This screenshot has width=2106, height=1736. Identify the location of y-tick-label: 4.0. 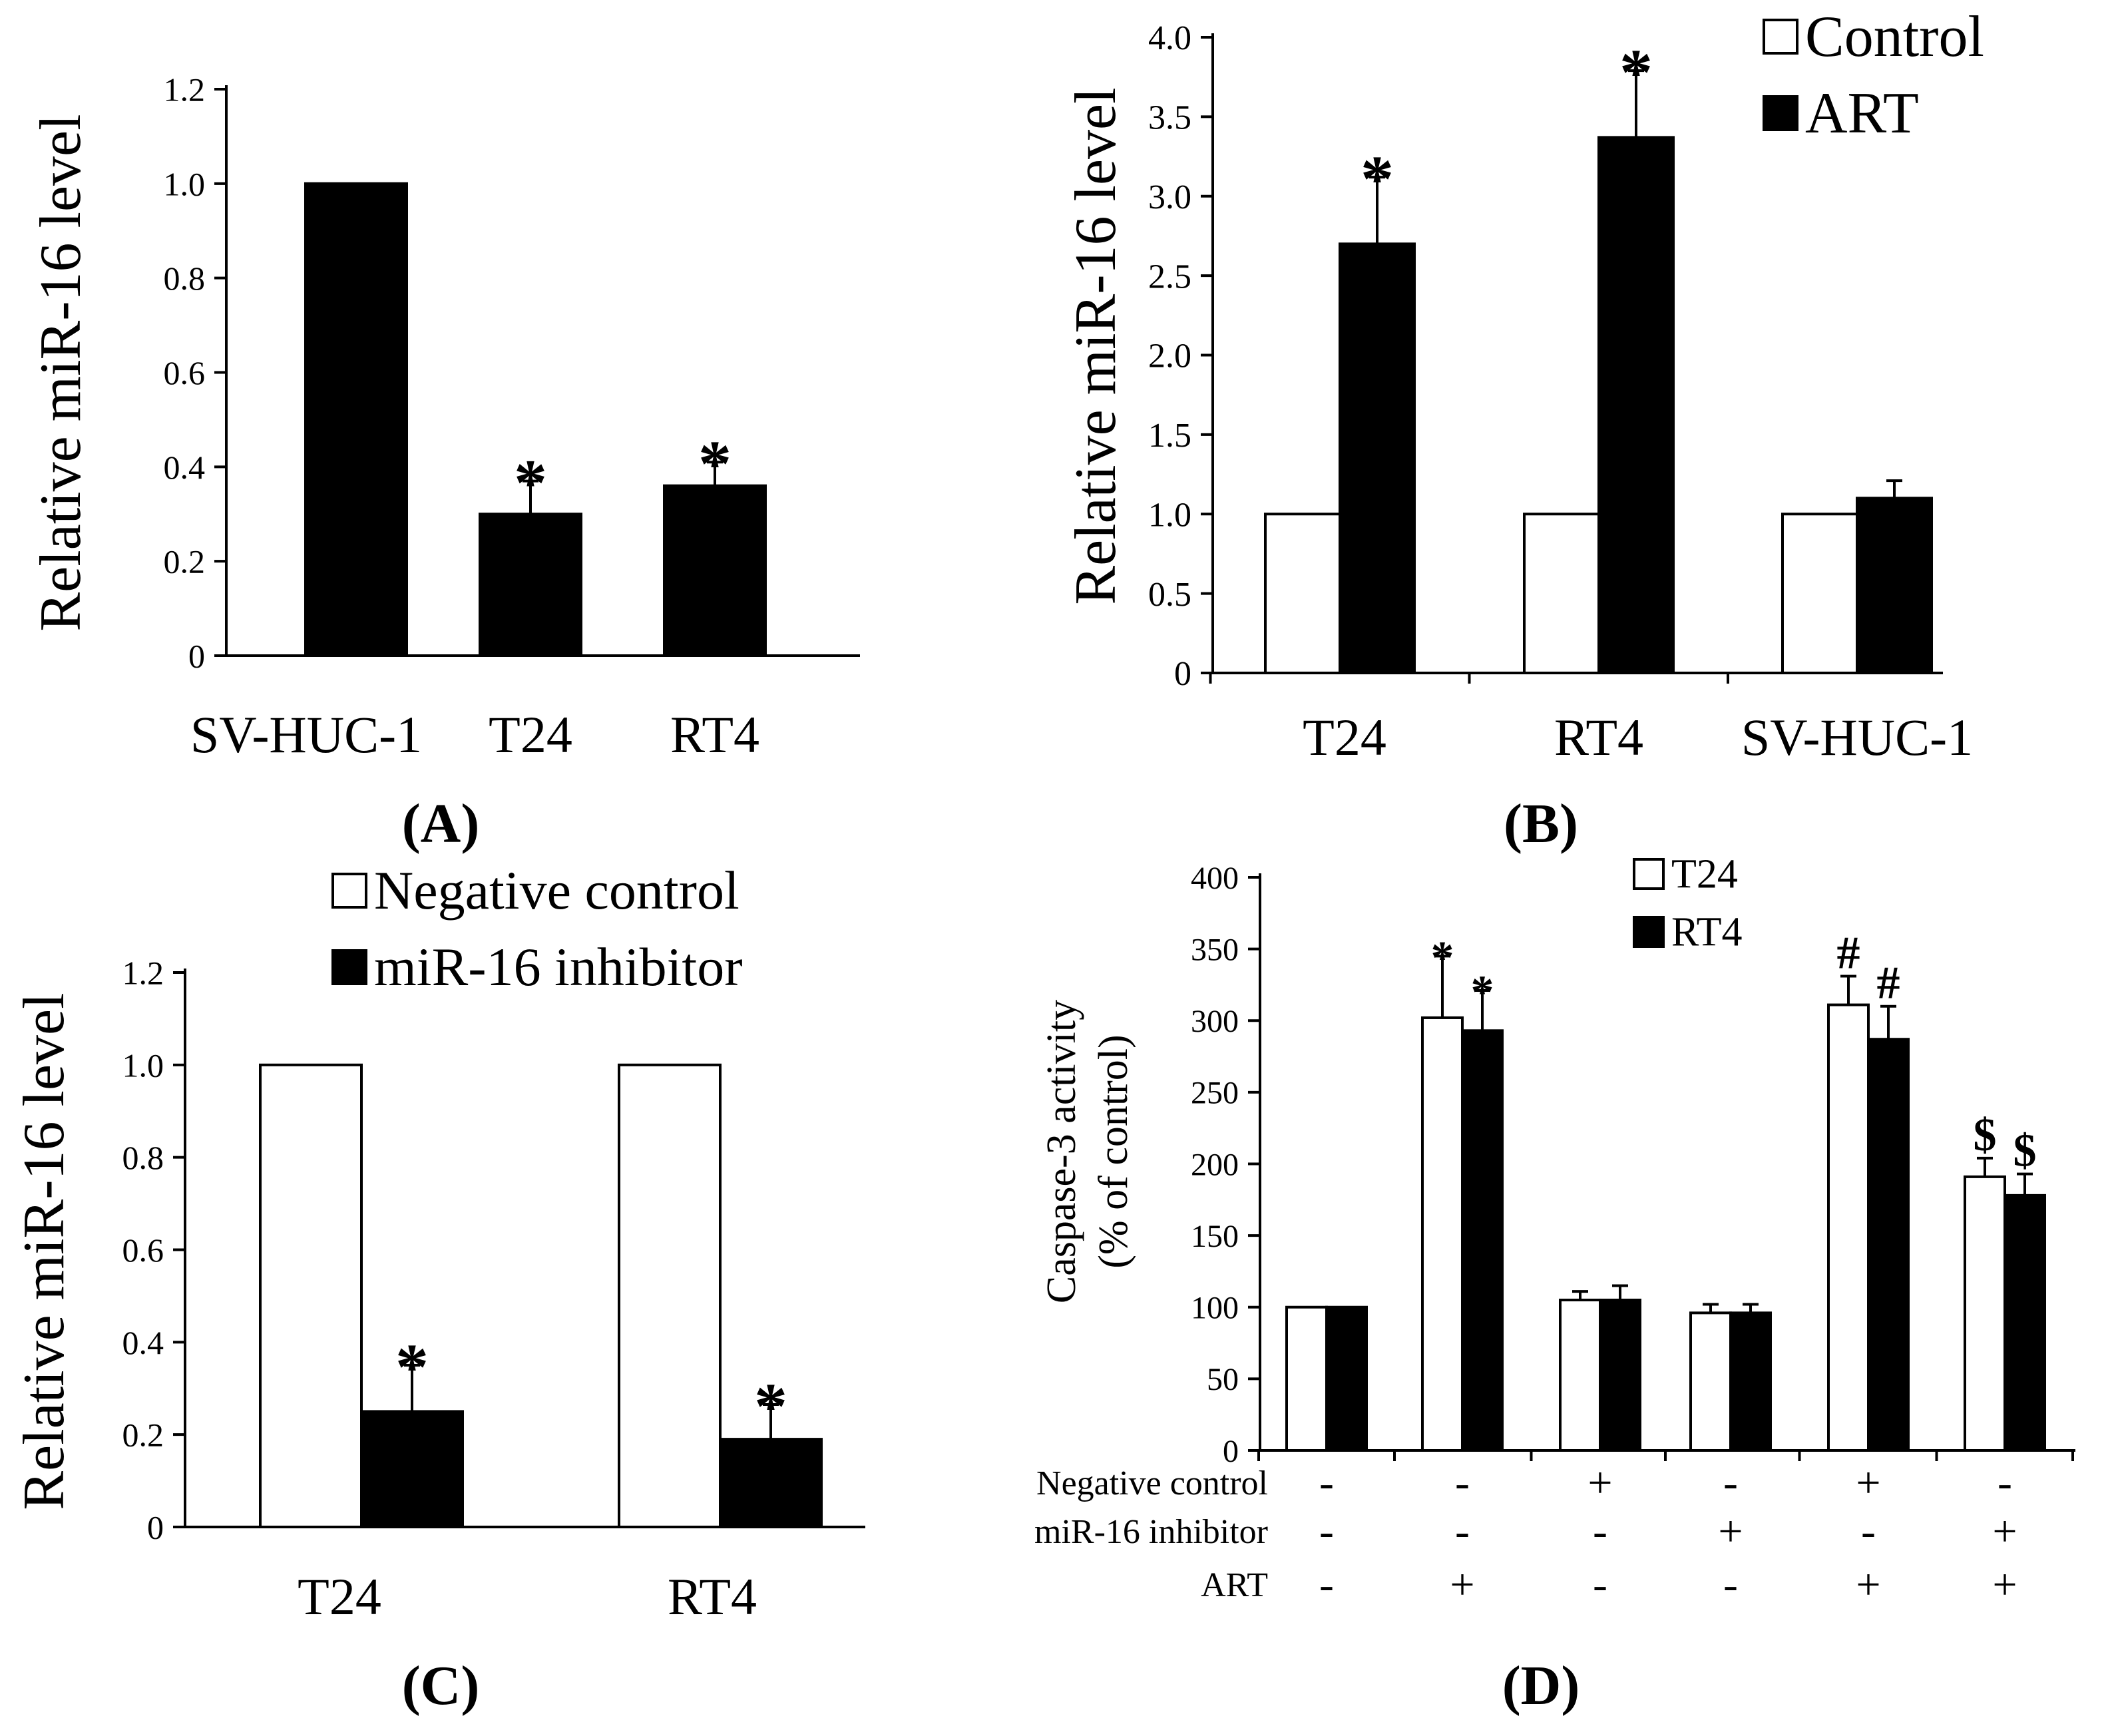
(1169, 38).